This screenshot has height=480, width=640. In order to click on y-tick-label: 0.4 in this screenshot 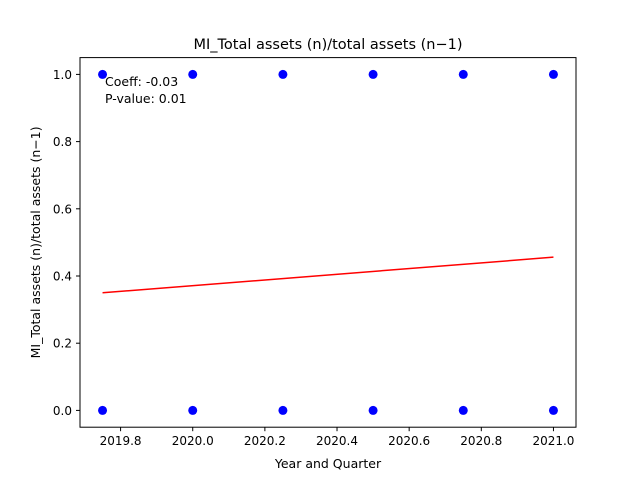, I will do `click(62, 277)`.